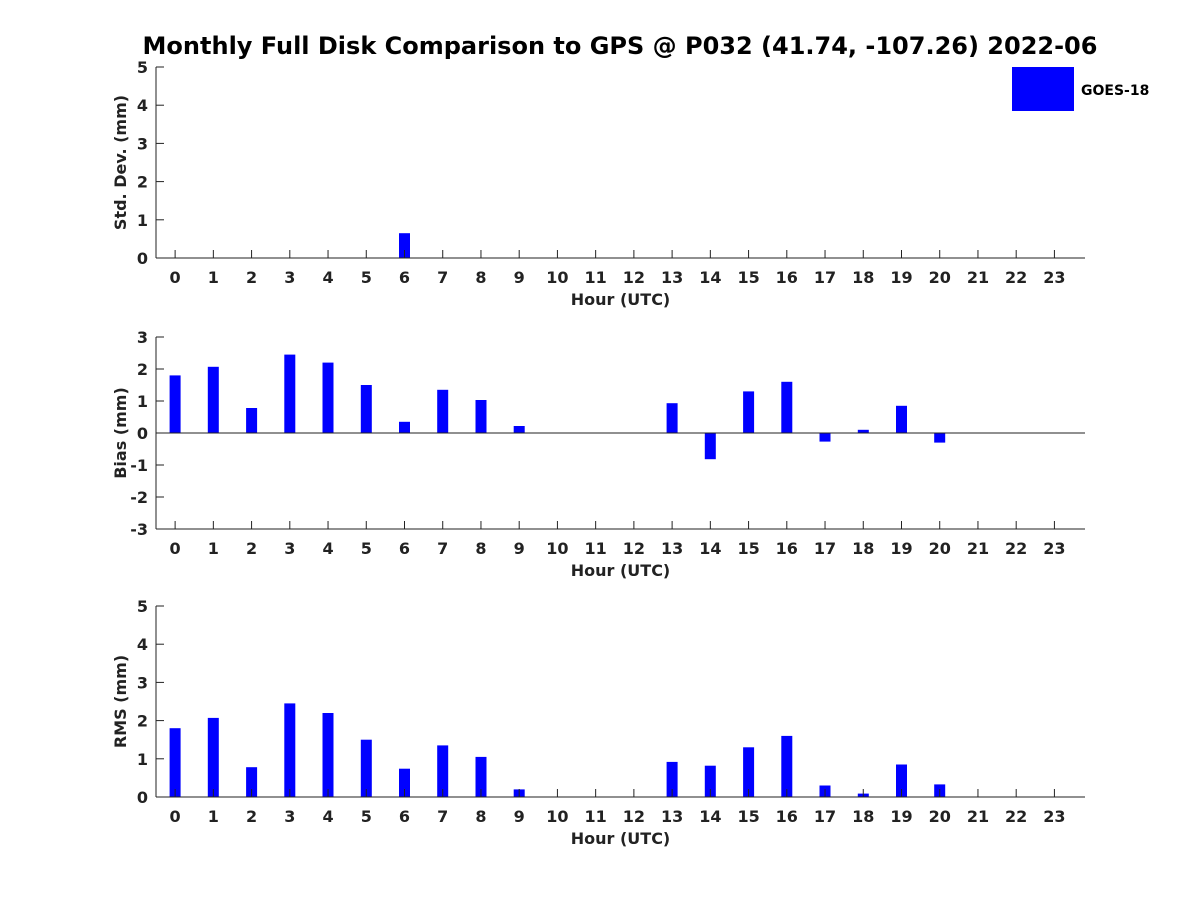 The width and height of the screenshot is (1200, 900). I want to click on legend-label: GOES-18, so click(1115, 91).